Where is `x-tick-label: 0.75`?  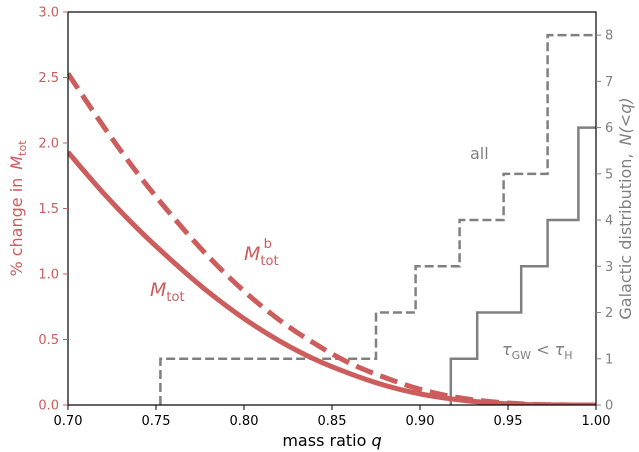 x-tick-label: 0.75 is located at coordinates (156, 421).